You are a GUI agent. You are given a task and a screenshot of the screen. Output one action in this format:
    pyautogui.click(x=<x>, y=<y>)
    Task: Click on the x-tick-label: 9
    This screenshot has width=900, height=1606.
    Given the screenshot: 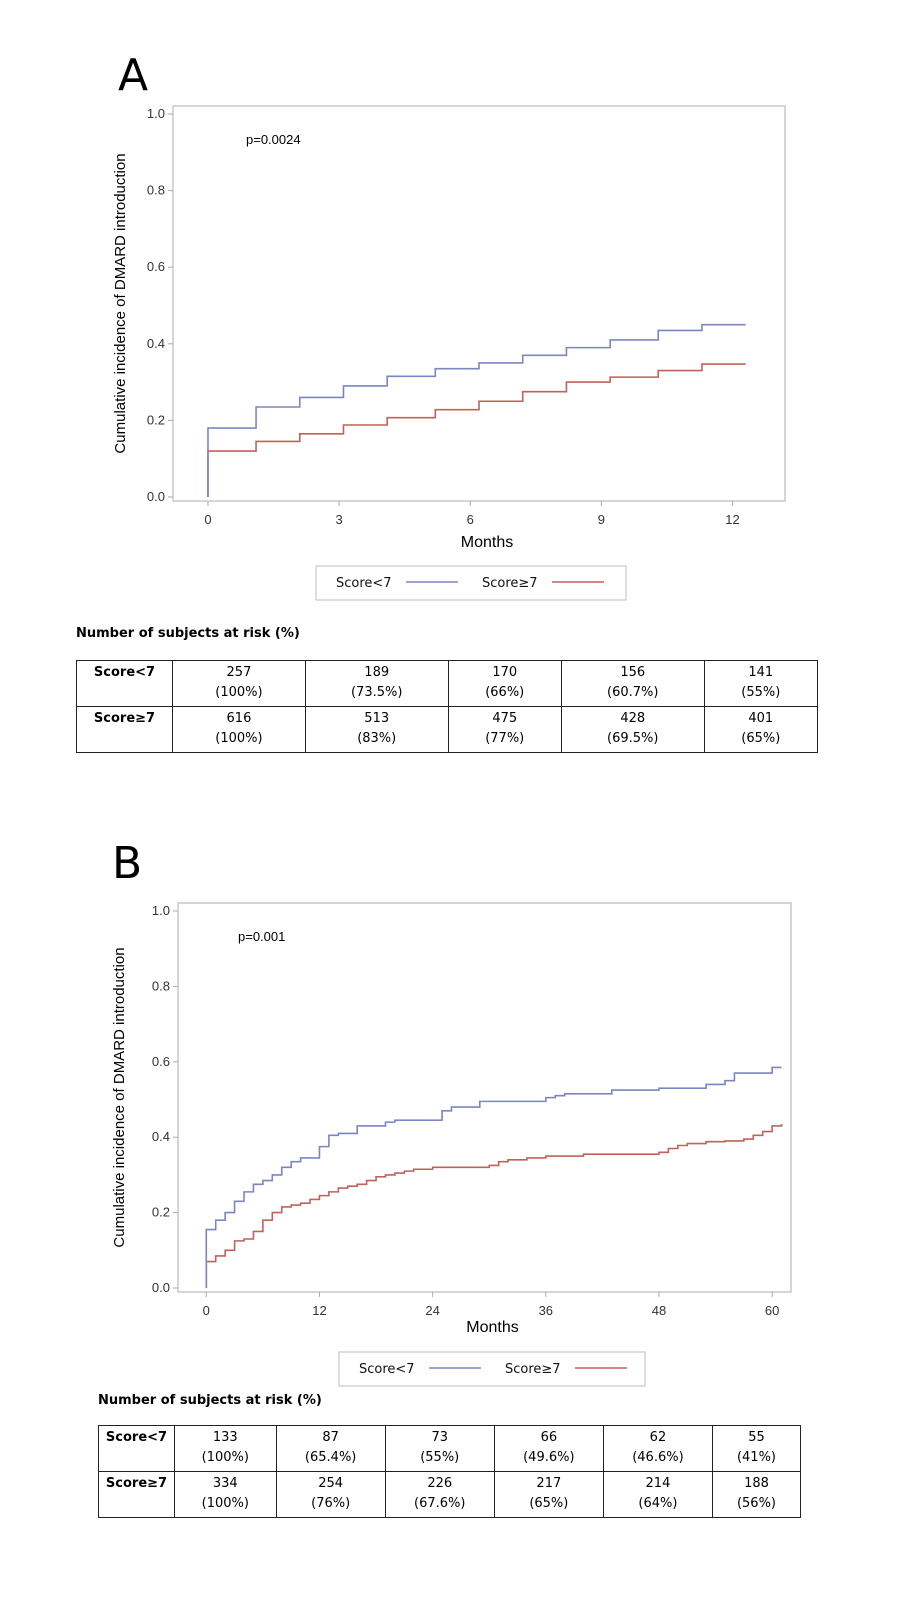 What is the action you would take?
    pyautogui.click(x=601, y=519)
    